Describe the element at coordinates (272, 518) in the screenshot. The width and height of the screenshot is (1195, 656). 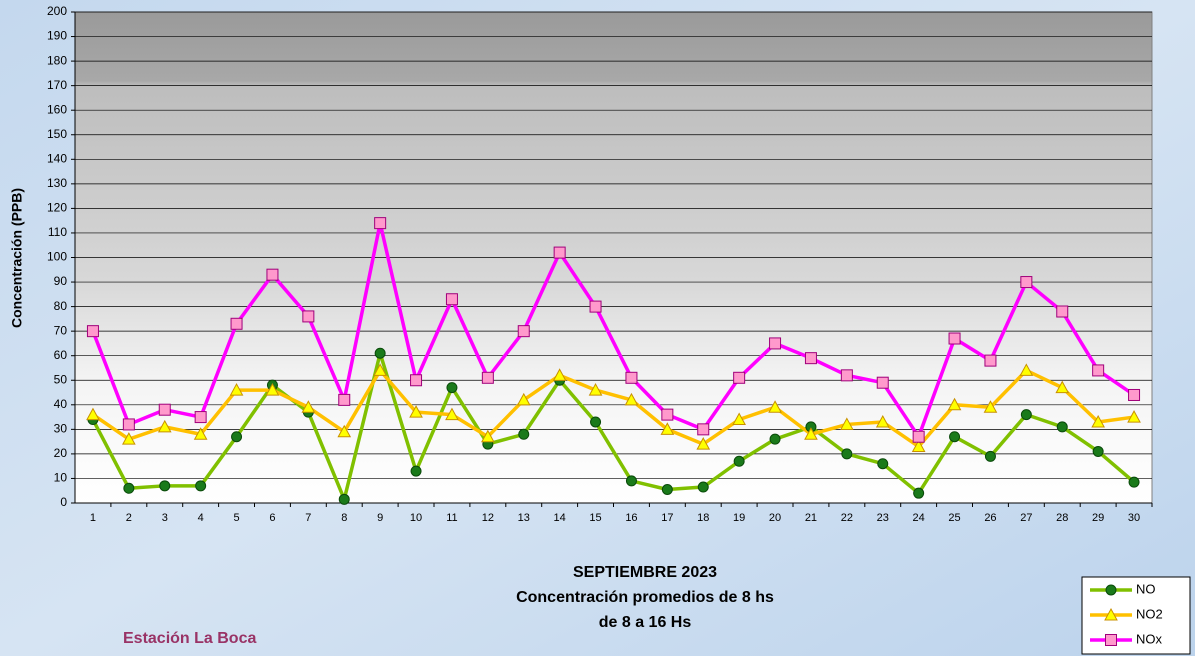
I see `x-tick-label: 6` at that location.